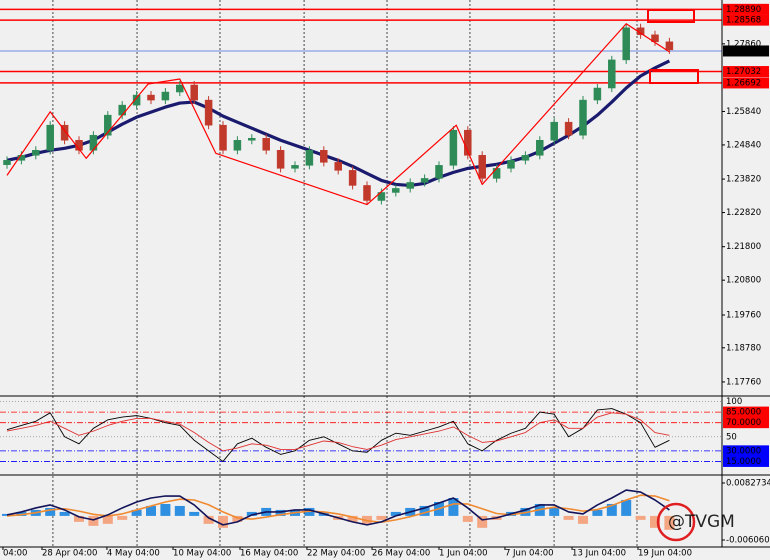  Describe the element at coordinates (743, 180) in the screenshot. I see `y-tick-label: 1.23820` at that location.